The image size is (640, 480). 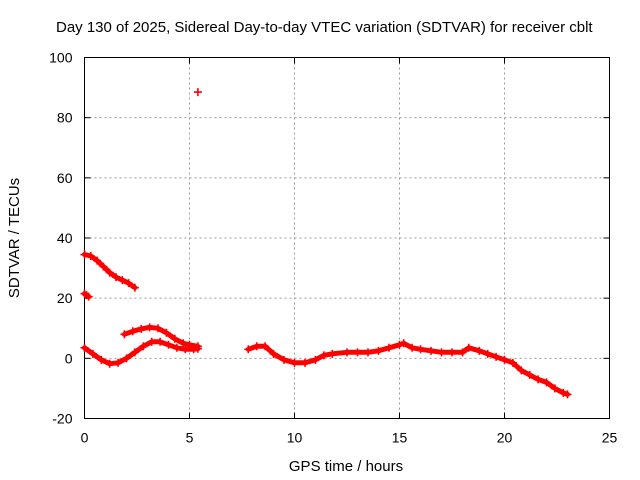 I want to click on y-tick-label: 20, so click(x=65, y=298).